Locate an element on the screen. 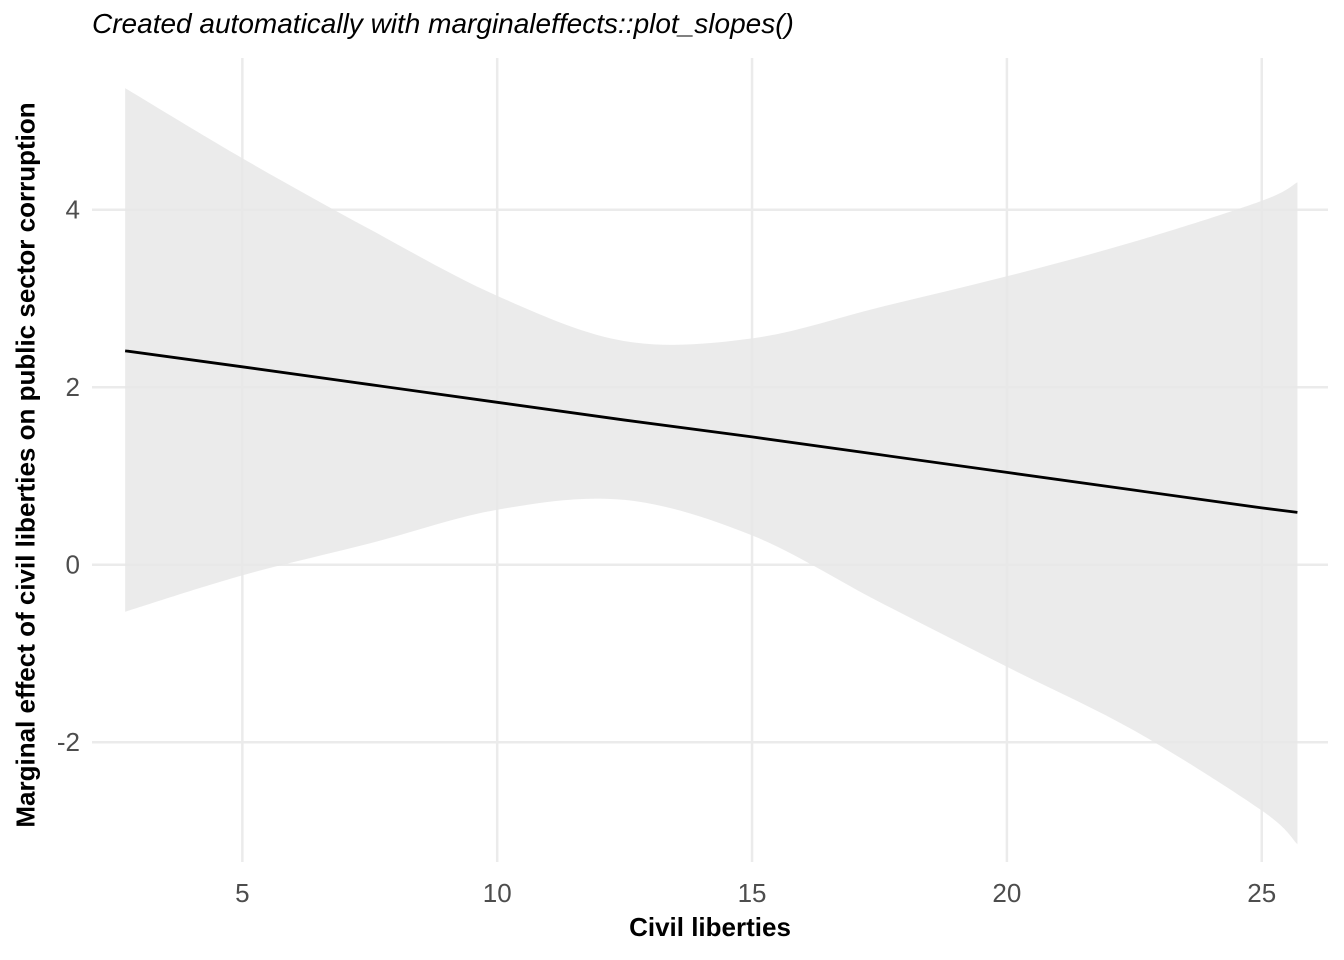 This screenshot has height=960, width=1344. y-tick-label: -2 is located at coordinates (68, 742).